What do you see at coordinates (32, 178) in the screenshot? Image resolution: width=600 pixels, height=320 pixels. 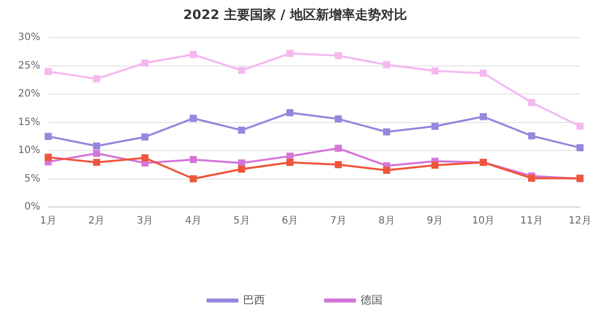 I see `y-tick-label: 5%` at bounding box center [32, 178].